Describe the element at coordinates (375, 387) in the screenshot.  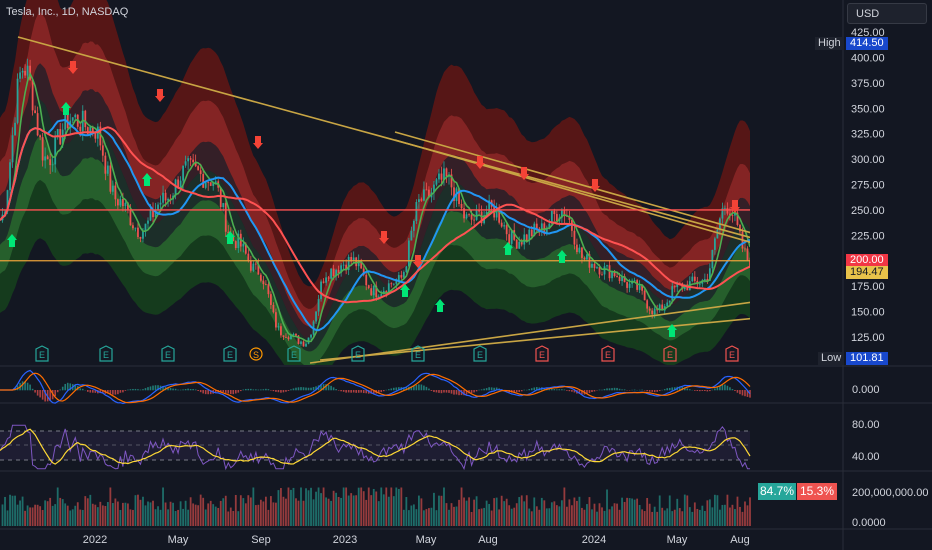
I see `macd-pane` at that location.